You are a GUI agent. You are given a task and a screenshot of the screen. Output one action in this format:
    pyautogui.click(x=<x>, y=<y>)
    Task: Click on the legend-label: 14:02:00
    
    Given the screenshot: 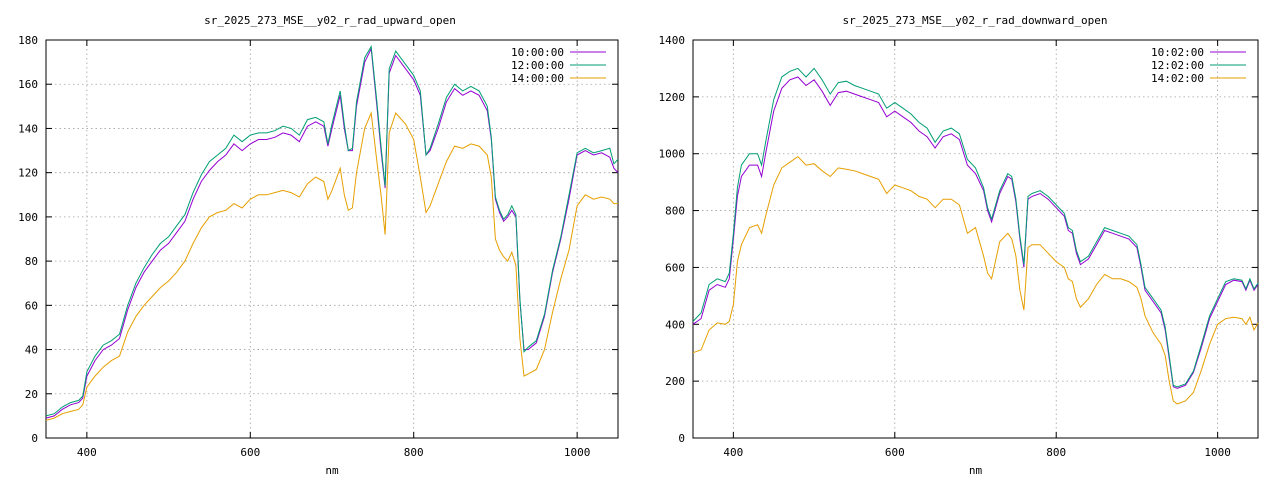 What is the action you would take?
    pyautogui.click(x=1177, y=78)
    